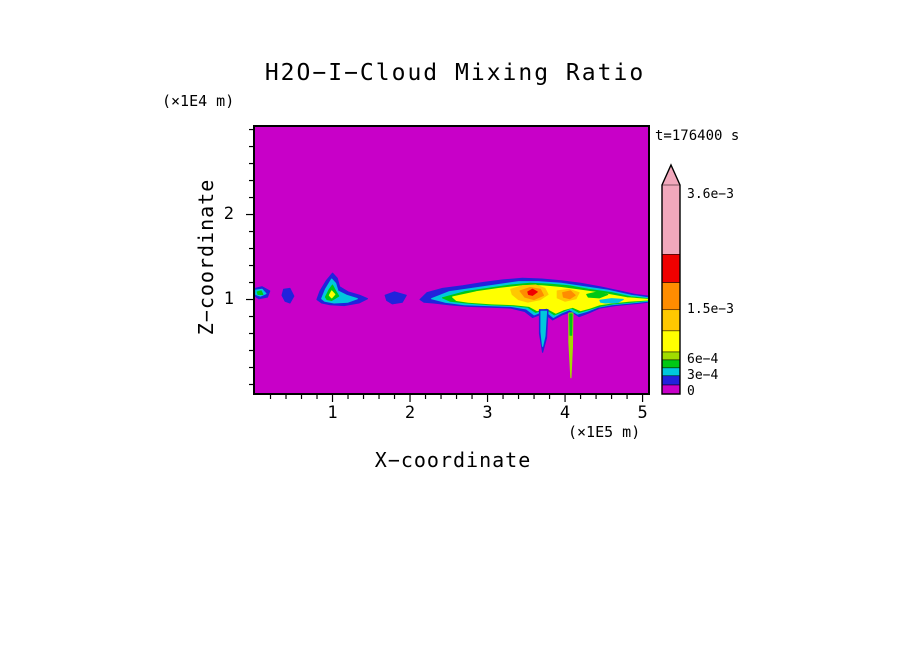 The height and width of the screenshot is (654, 904). I want to click on contour-right-bottom-cyan-patch, so click(611, 301).